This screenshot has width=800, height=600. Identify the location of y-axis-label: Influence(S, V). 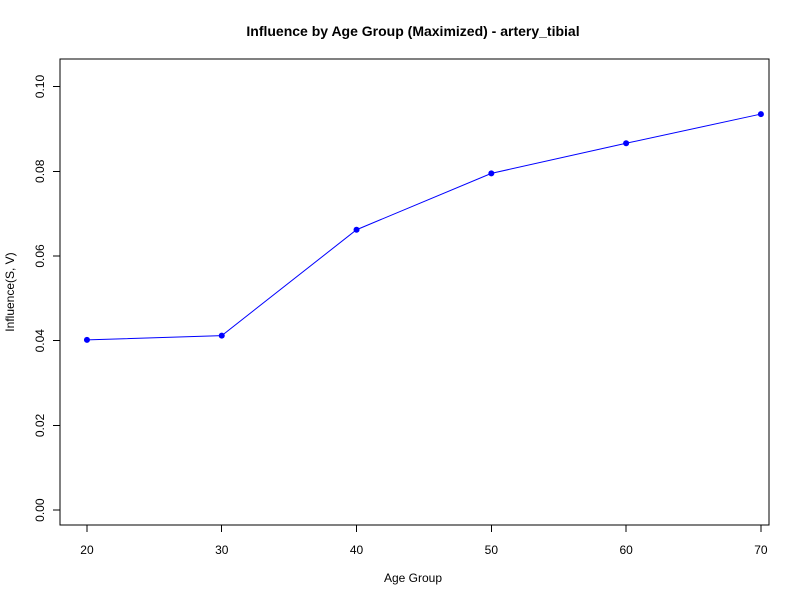
(10, 291).